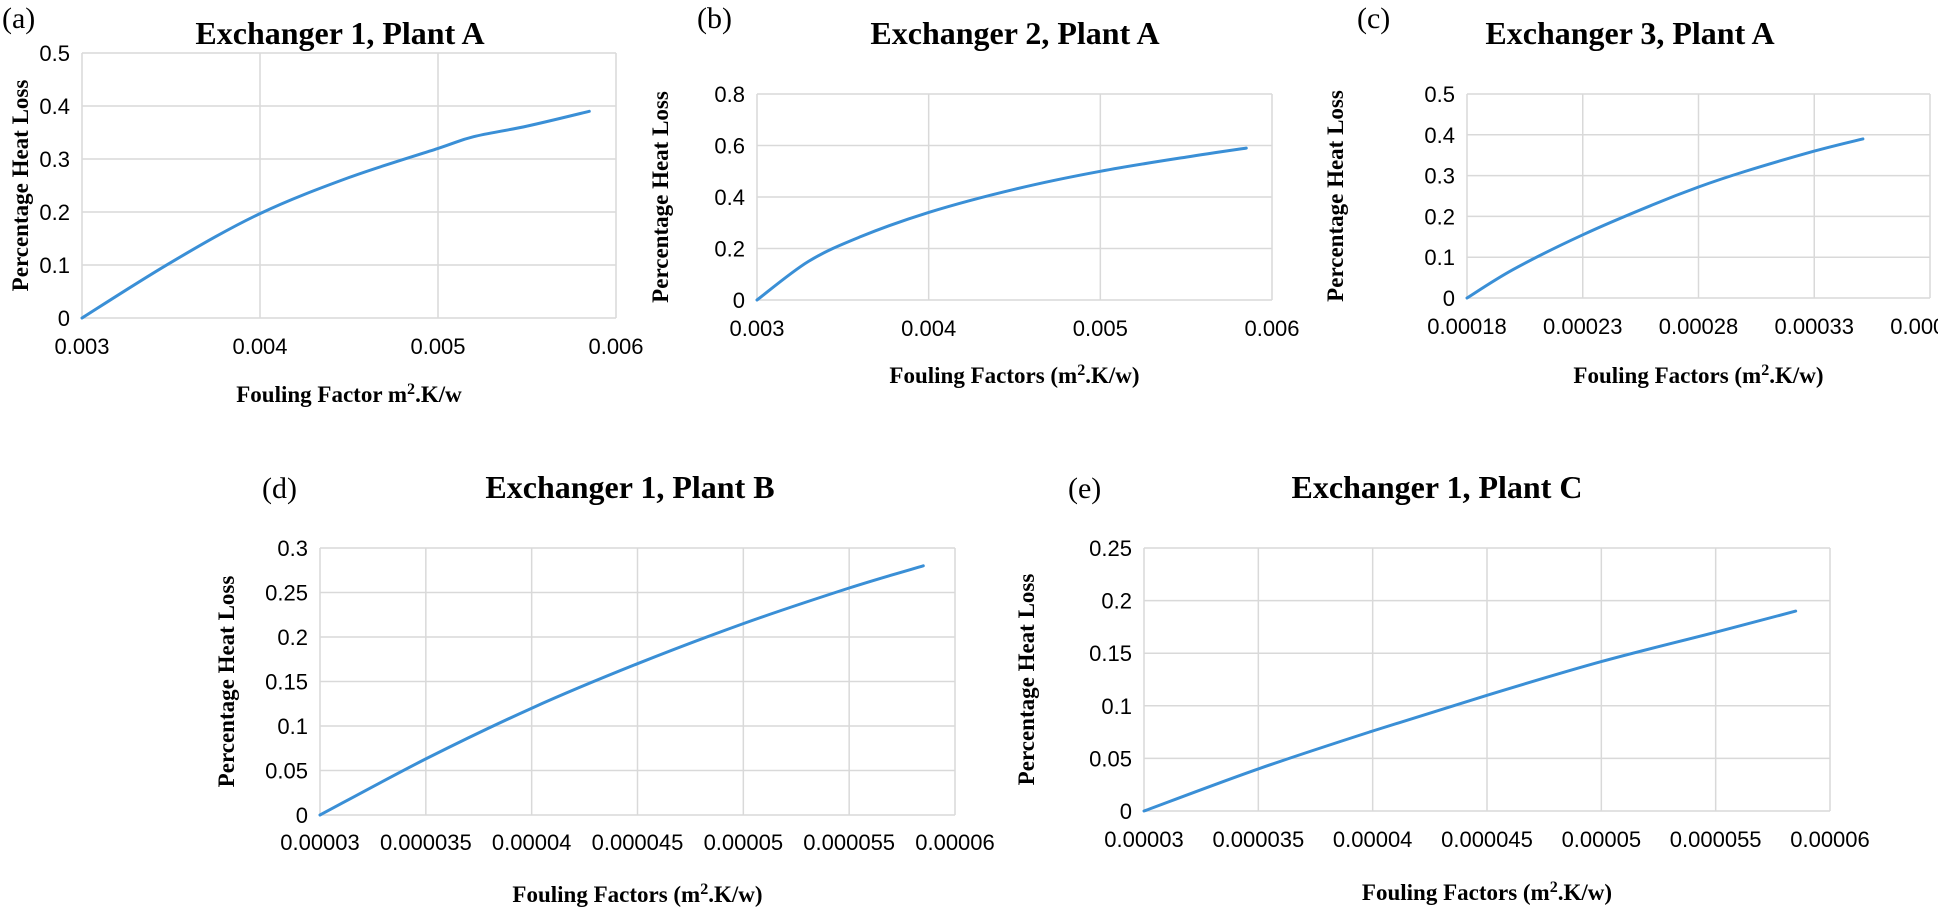 This screenshot has width=1938, height=913. What do you see at coordinates (18, 18) in the screenshot?
I see `panel-letter: (a)` at bounding box center [18, 18].